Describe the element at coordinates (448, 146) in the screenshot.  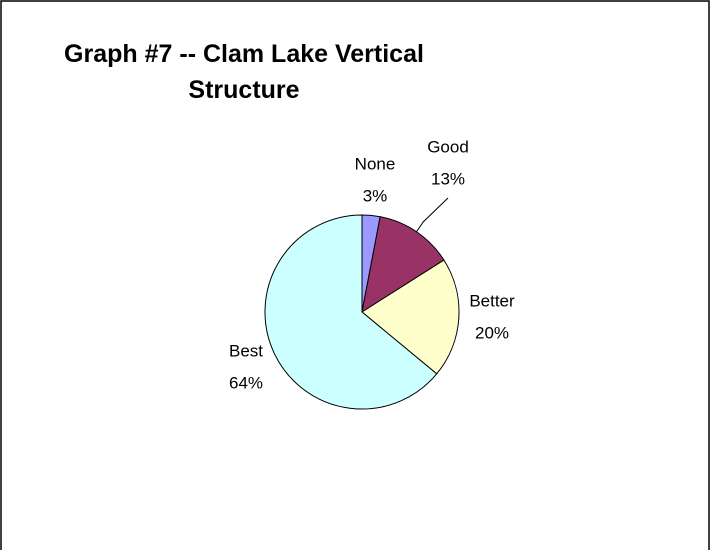
I see `slice-label: Good` at that location.